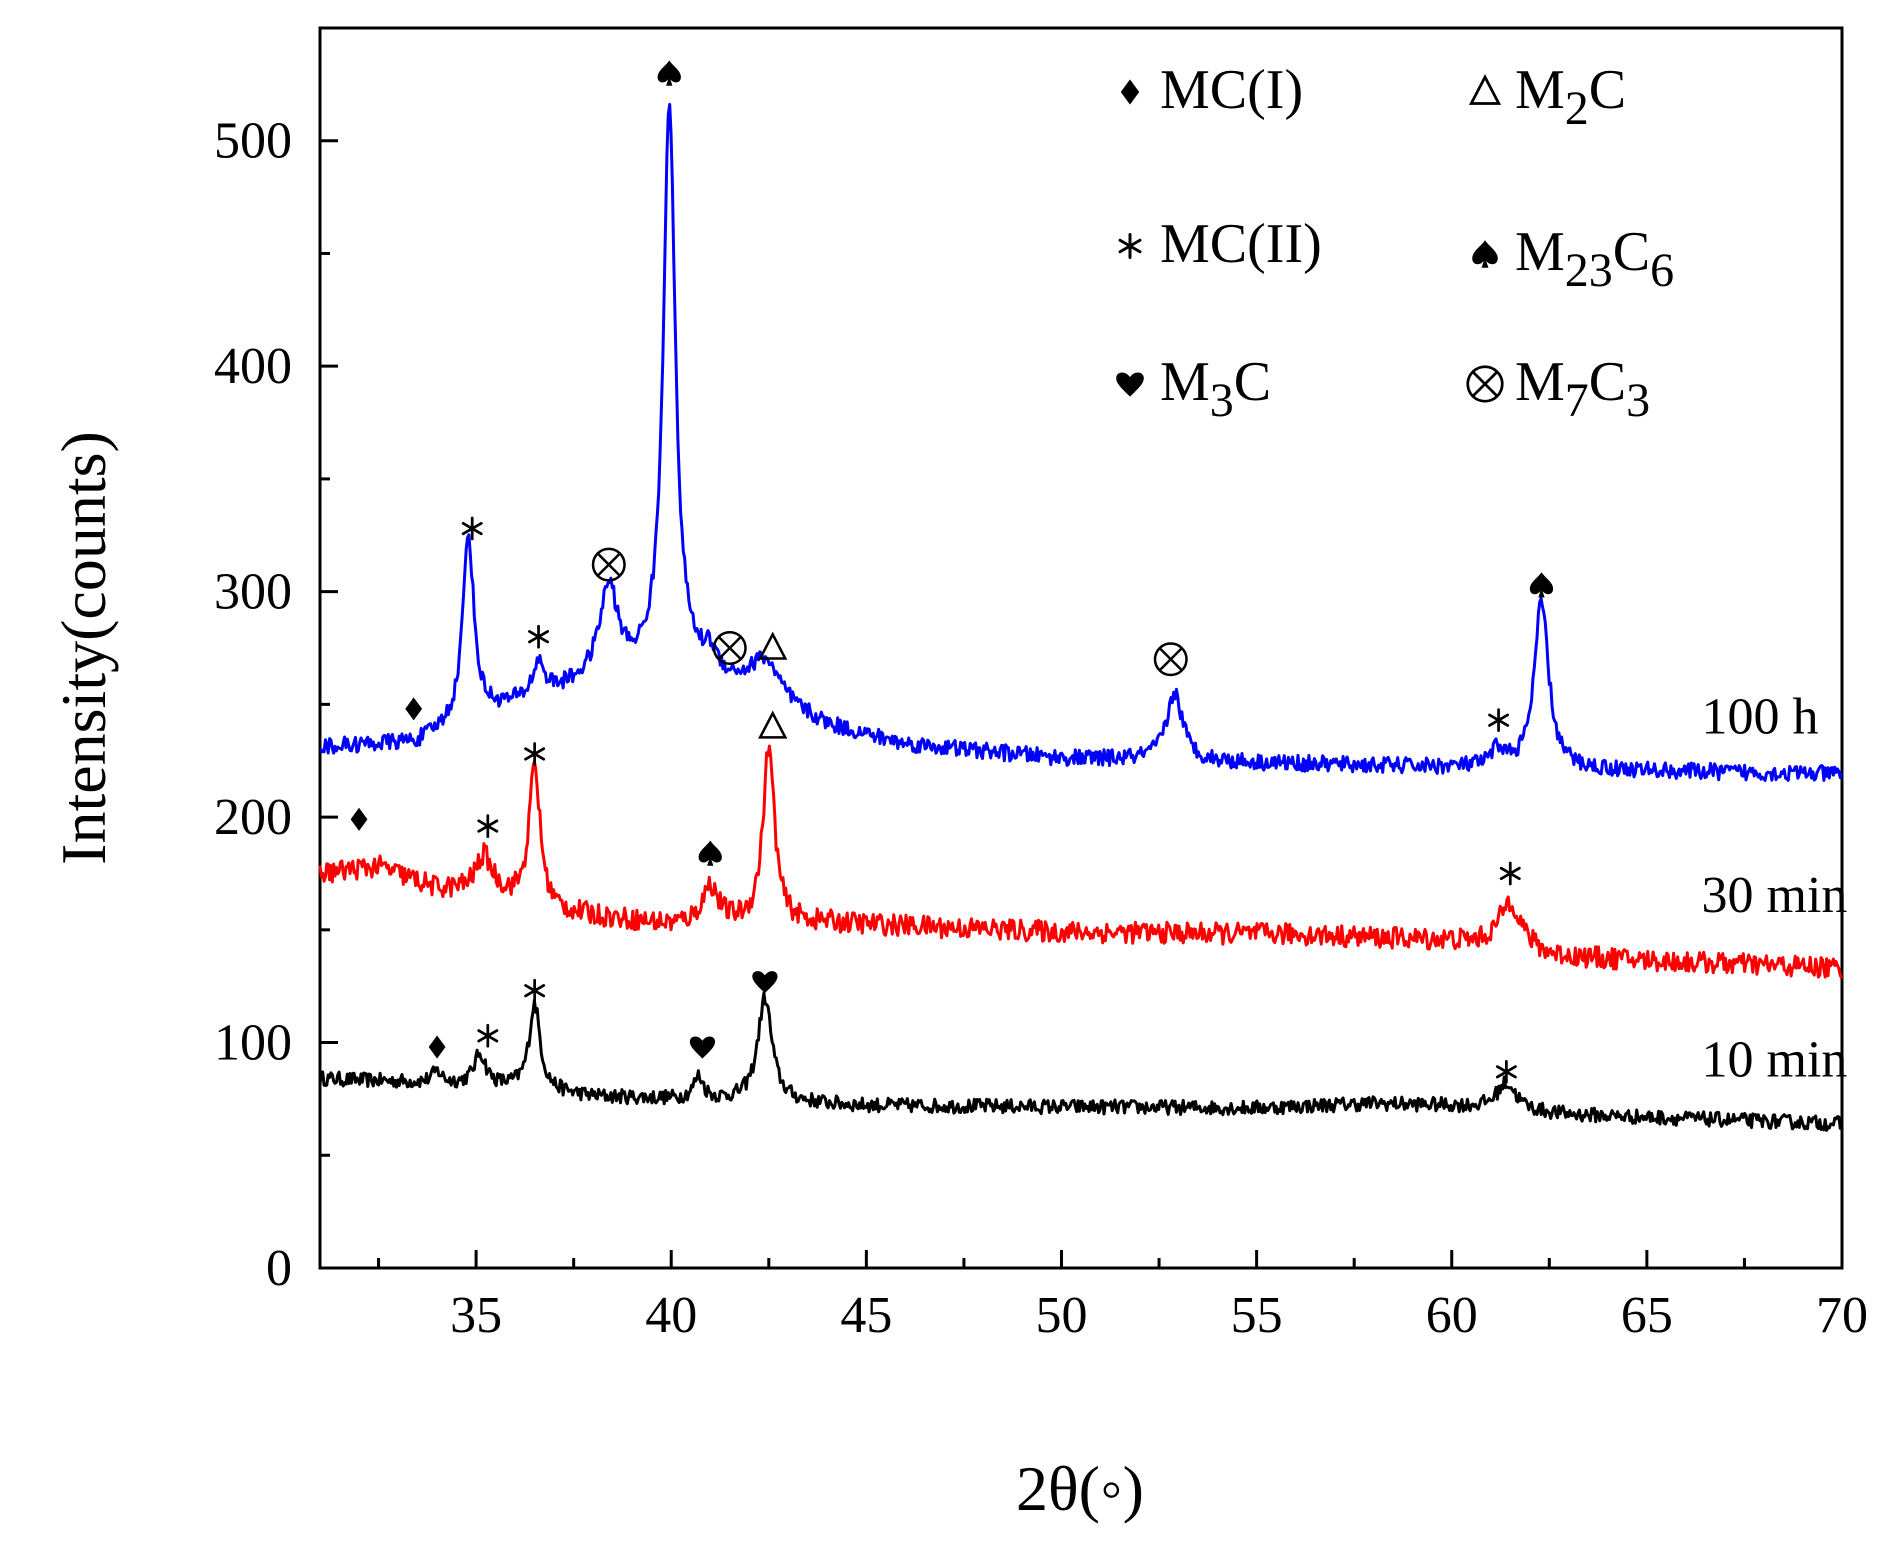 This screenshot has width=1902, height=1558. What do you see at coordinates (1452, 1315) in the screenshot?
I see `x-tick-label: 60` at bounding box center [1452, 1315].